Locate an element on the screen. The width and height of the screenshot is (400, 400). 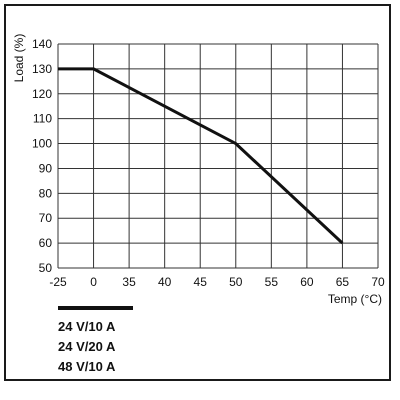
x-tick-label: 50 is located at coordinates (236, 282).